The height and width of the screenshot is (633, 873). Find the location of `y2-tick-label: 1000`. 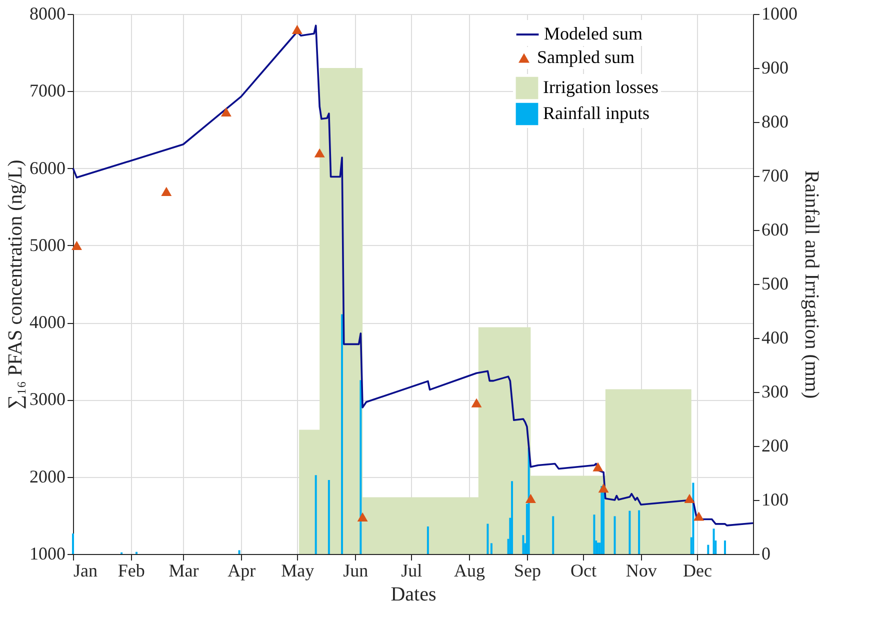

y2-tick-label: 1000 is located at coordinates (780, 14).